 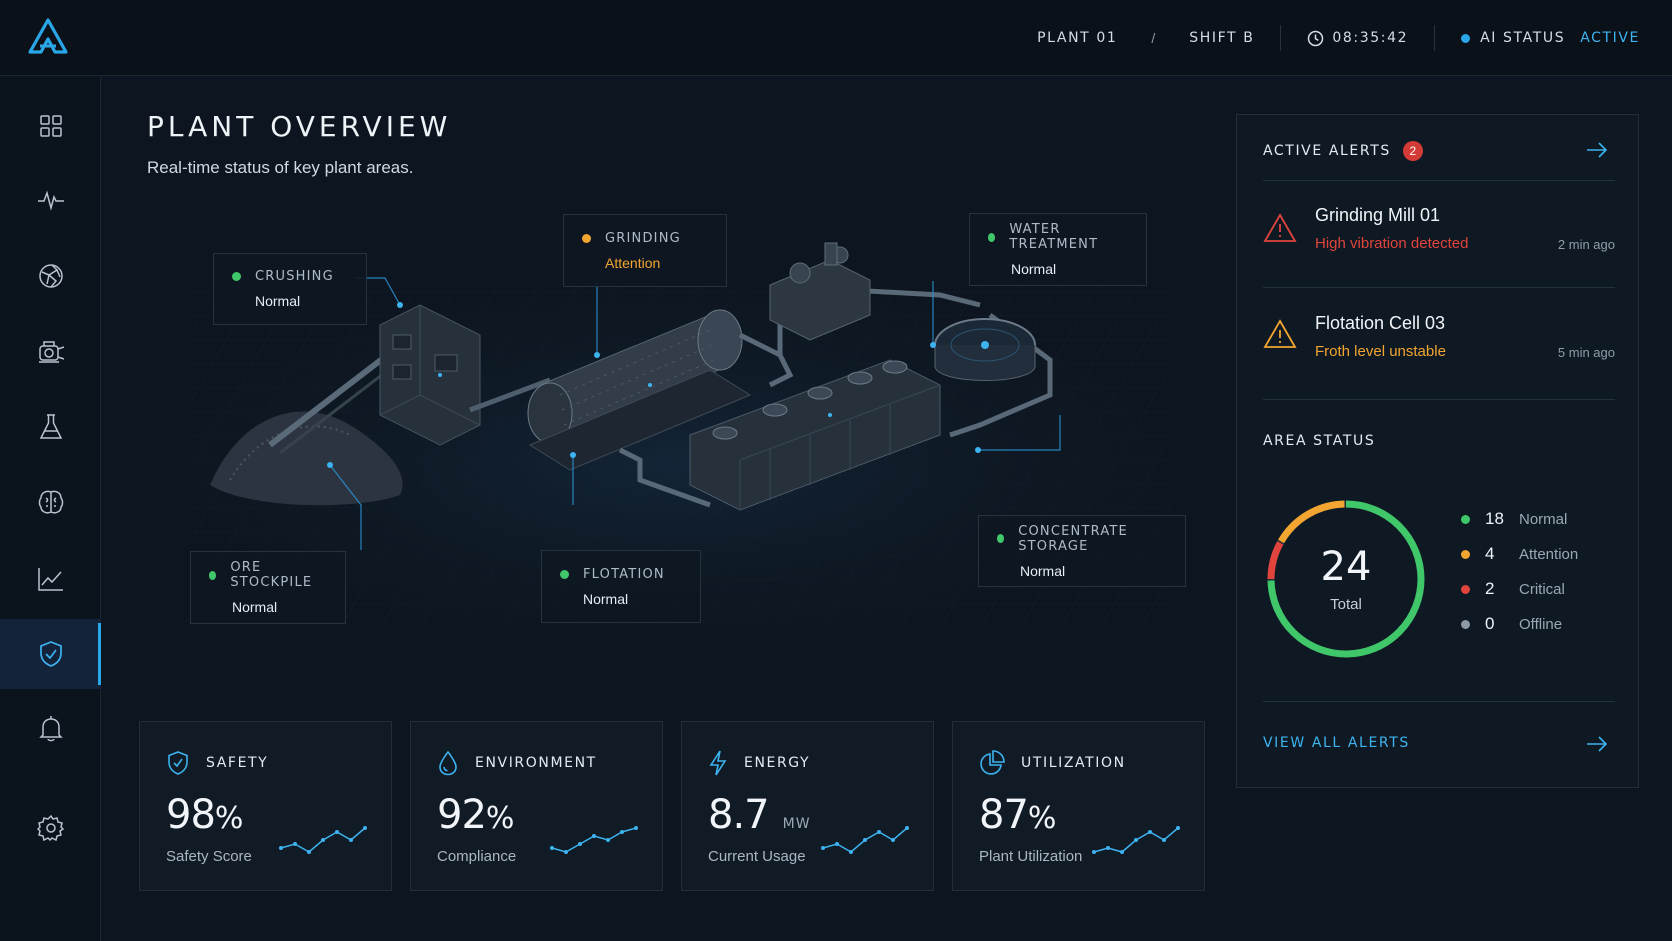 I want to click on nav-equipment, so click(x=50, y=352).